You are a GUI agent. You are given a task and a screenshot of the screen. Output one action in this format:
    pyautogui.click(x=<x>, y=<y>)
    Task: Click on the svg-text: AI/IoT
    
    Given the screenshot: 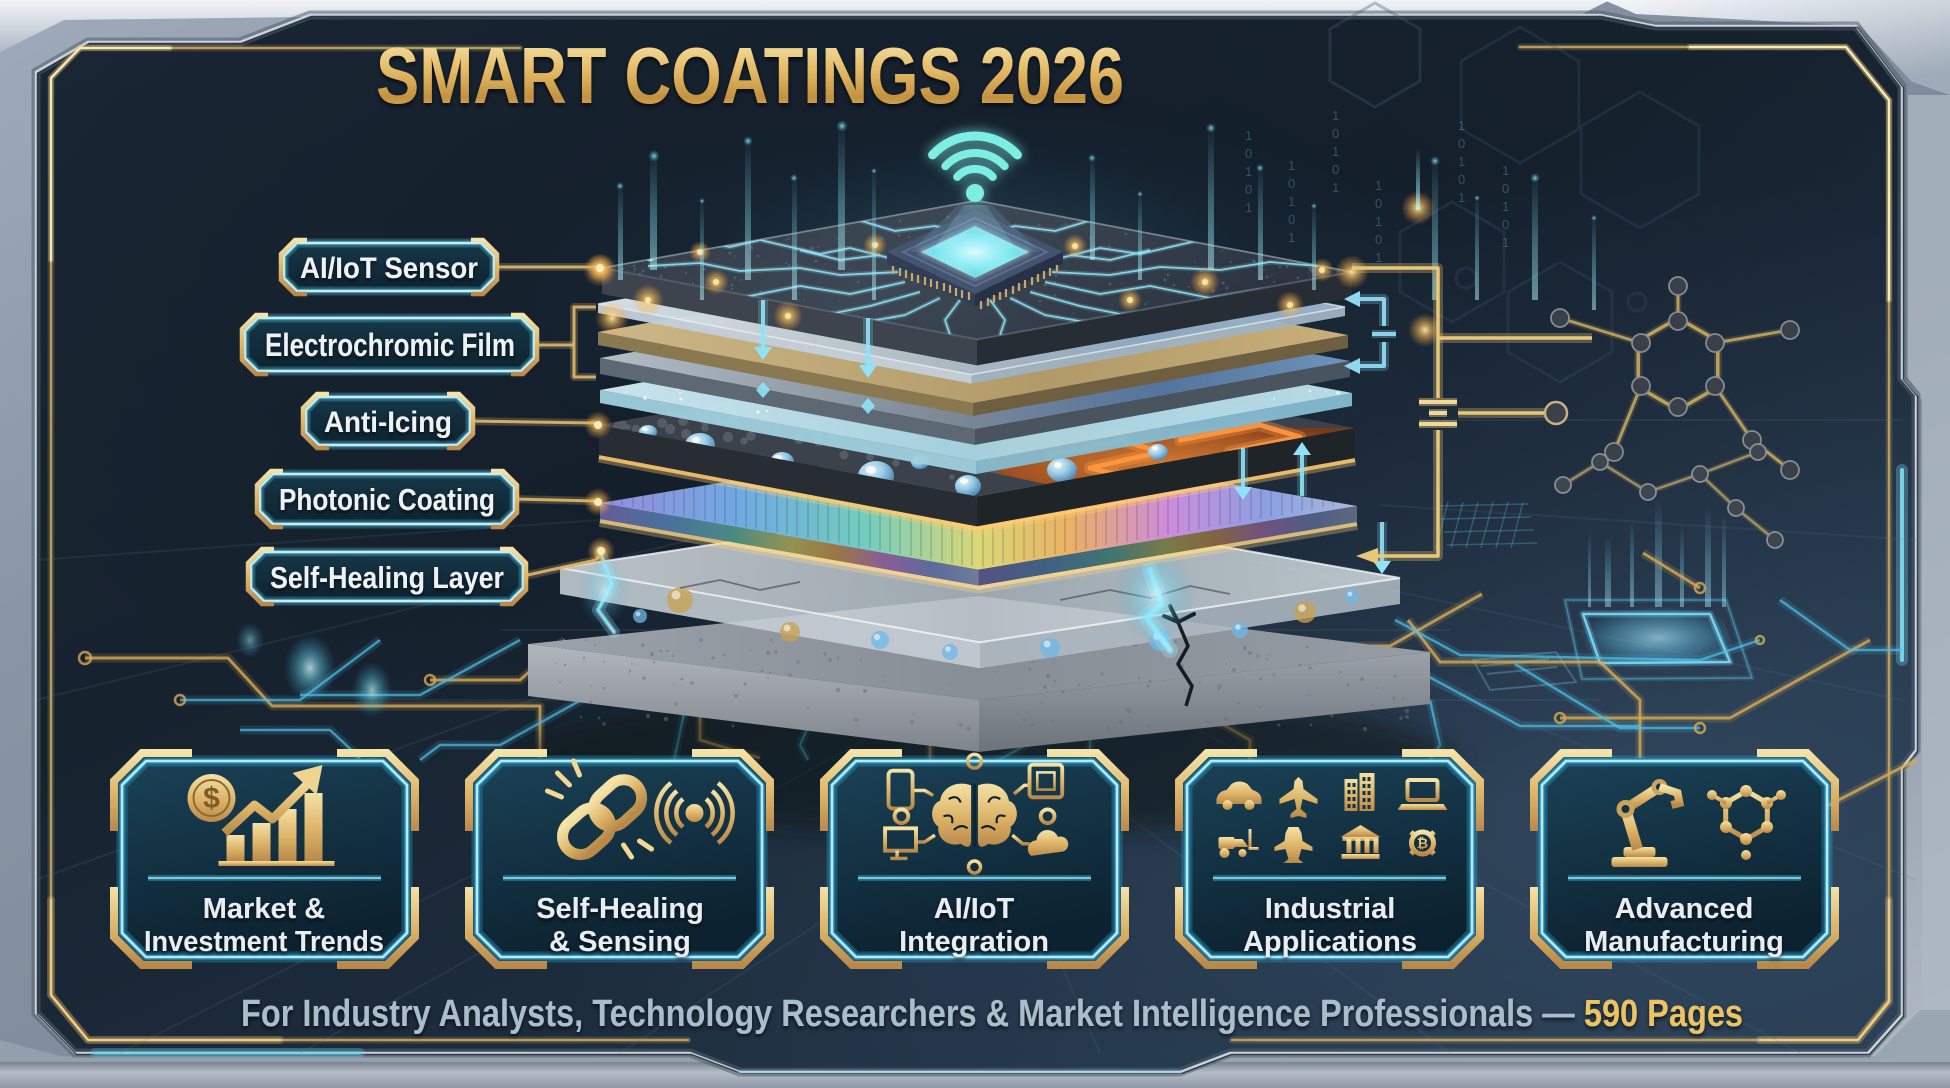 What is the action you would take?
    pyautogui.click(x=974, y=909)
    